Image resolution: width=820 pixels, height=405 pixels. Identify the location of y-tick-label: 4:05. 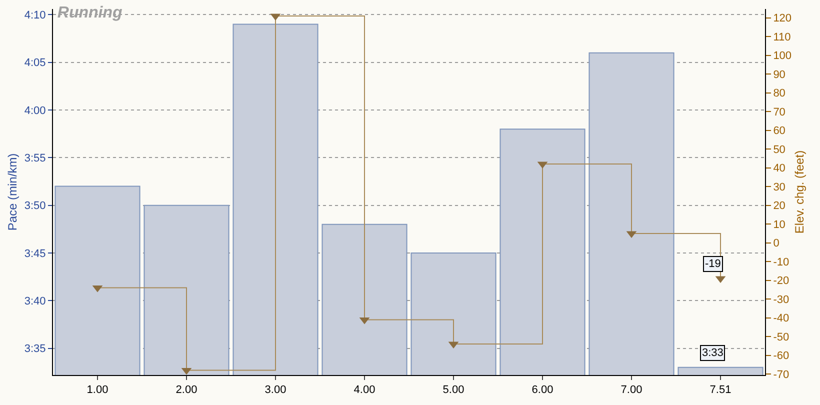
(35, 63).